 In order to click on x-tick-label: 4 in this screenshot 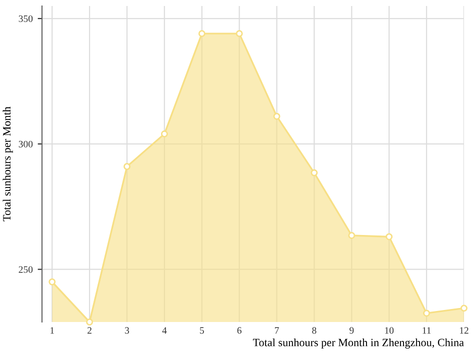, I will do `click(164, 330)`.